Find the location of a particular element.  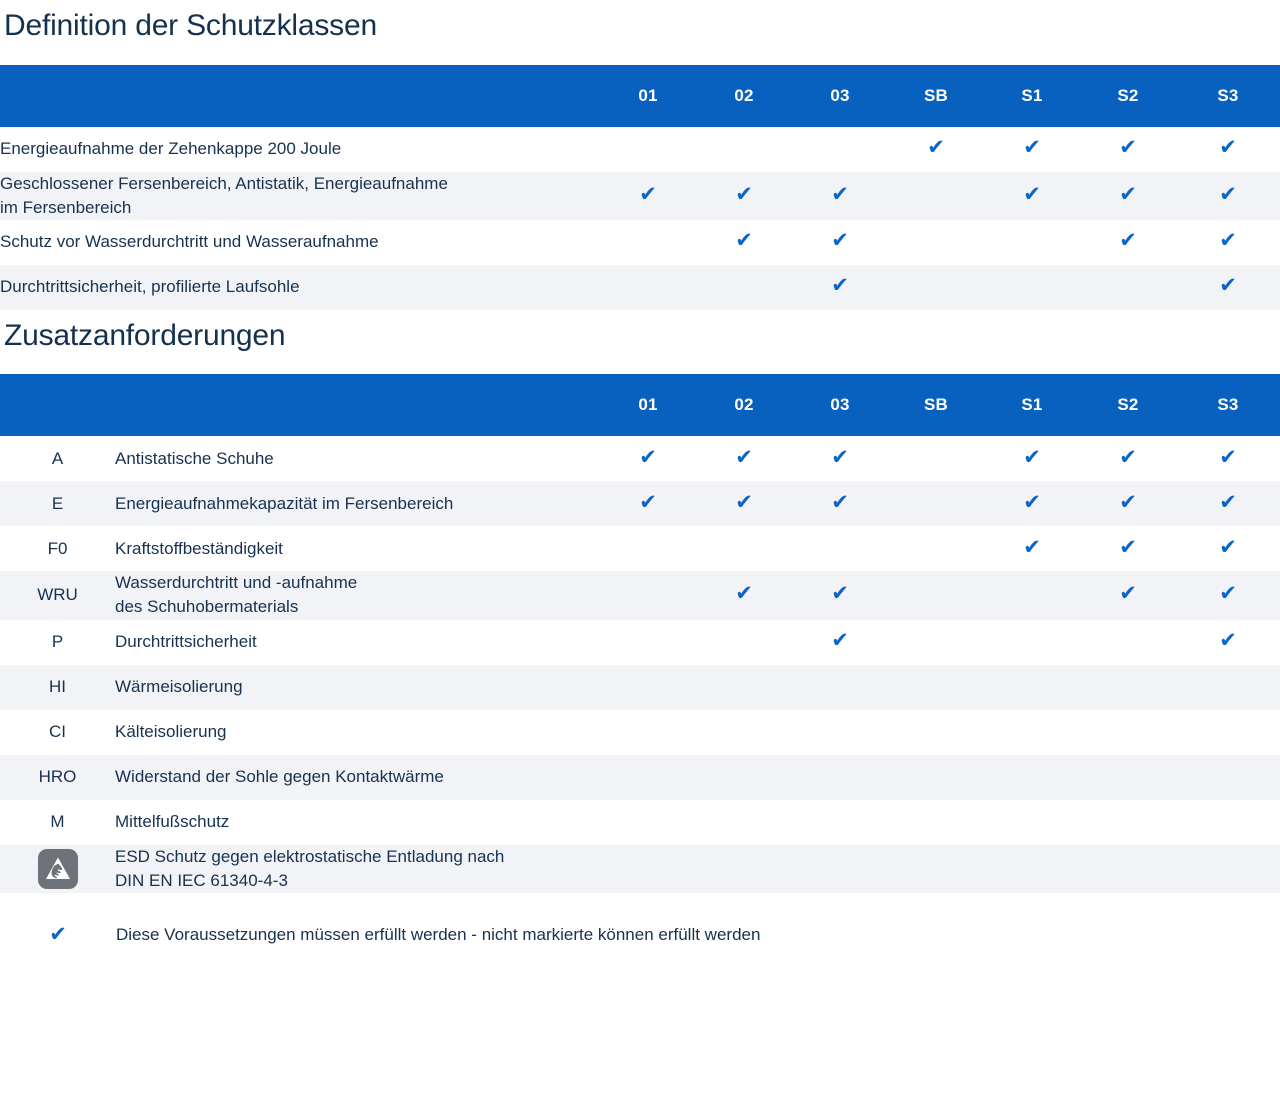

header-cell-description is located at coordinates (357, 405).